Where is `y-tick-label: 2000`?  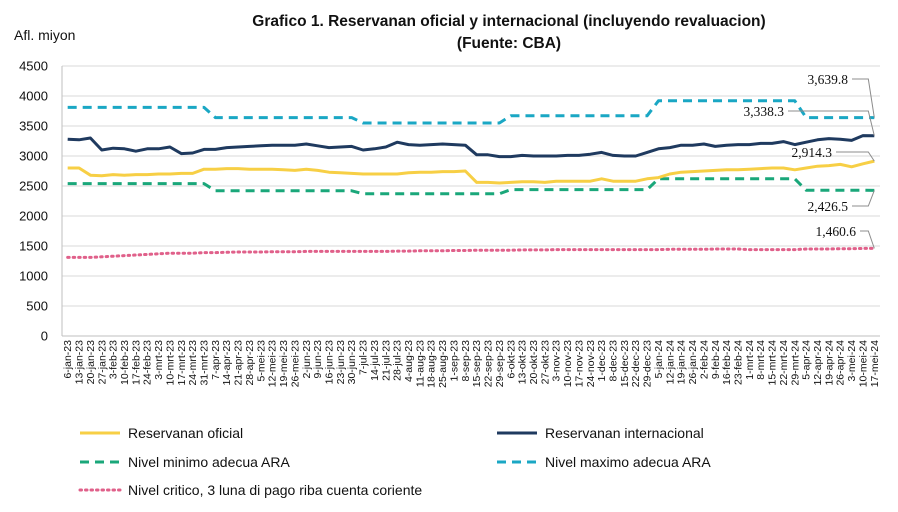
y-tick-label: 2000 is located at coordinates (33, 216).